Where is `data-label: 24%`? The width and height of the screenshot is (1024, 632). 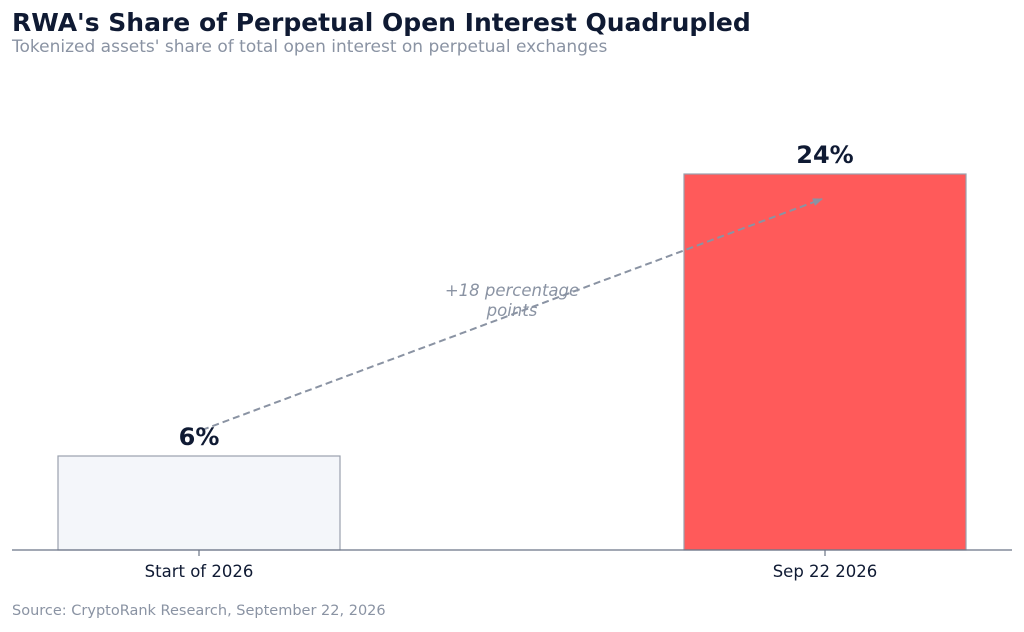 data-label: 24% is located at coordinates (824, 155).